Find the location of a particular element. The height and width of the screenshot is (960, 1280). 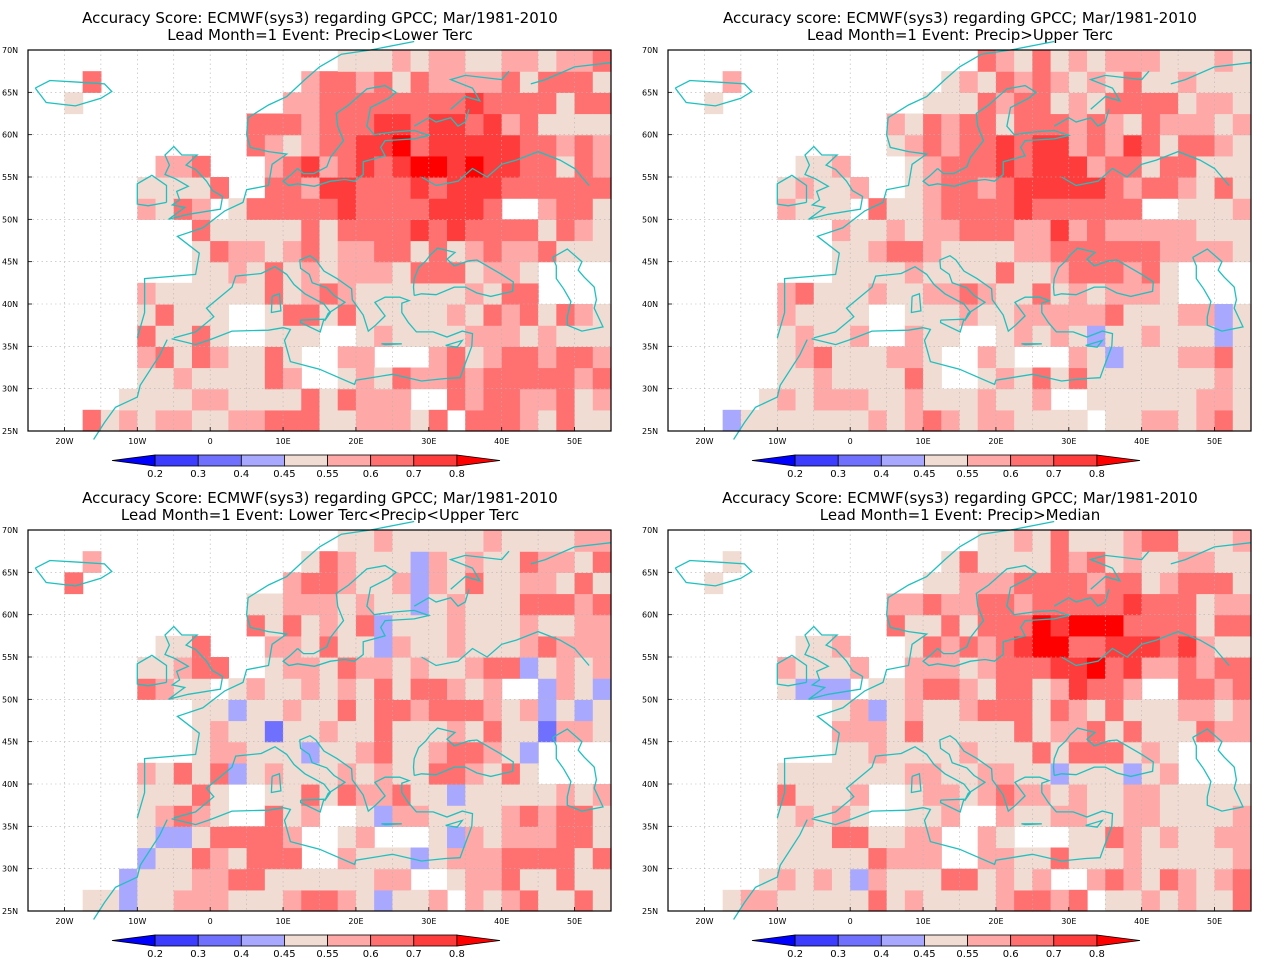

colorbar-label: 0.2 is located at coordinates (155, 954).